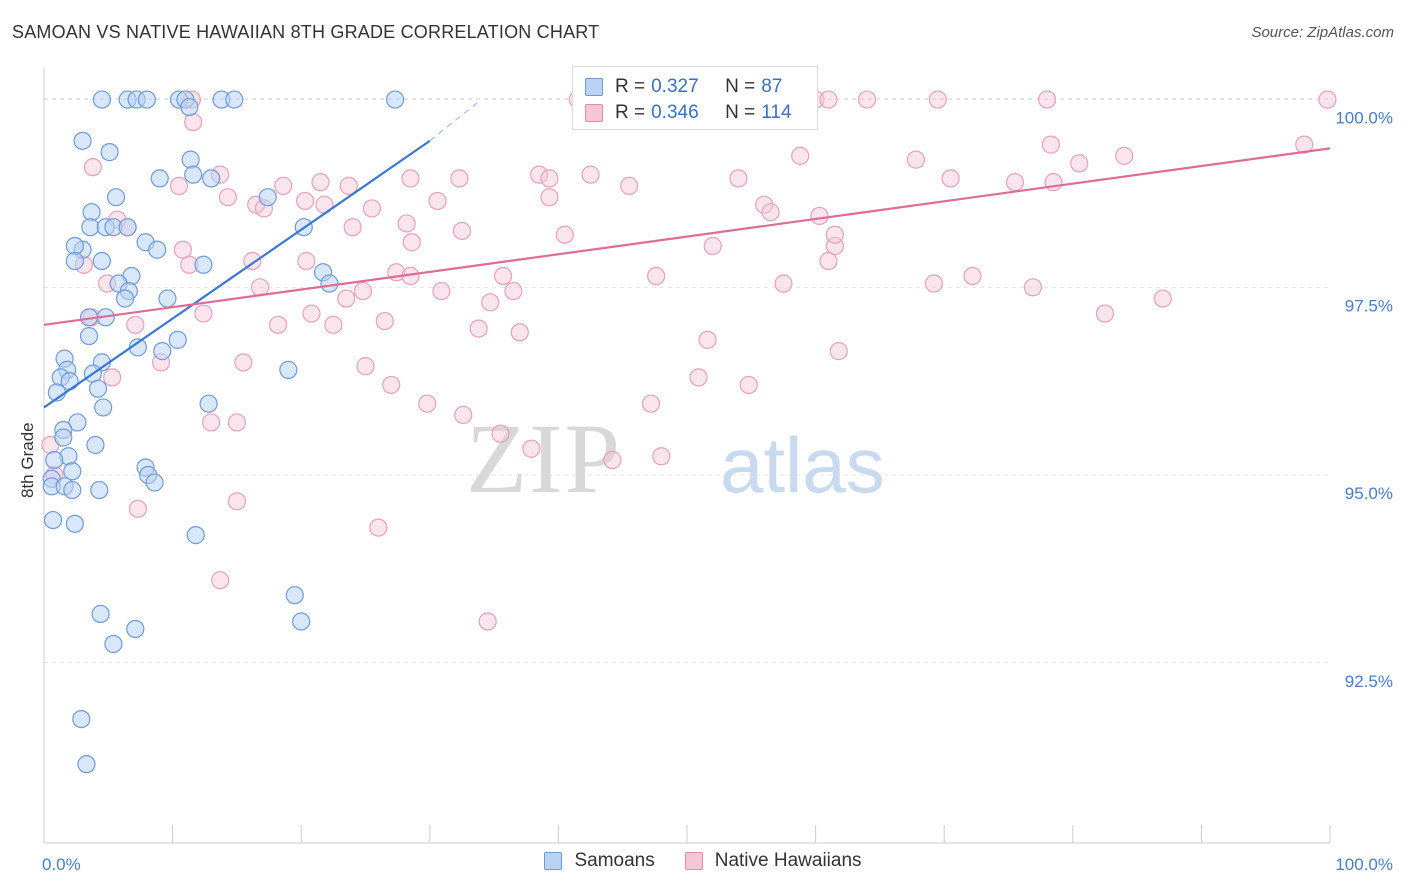  I want to click on series-legend: Samoans Native Hawaiians, so click(703, 861).